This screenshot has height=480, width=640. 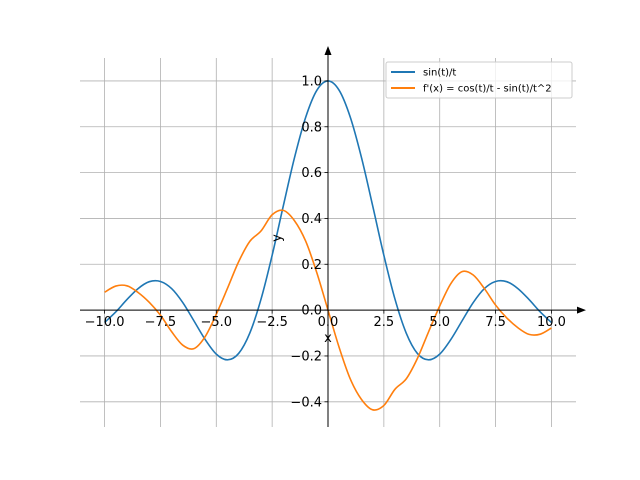 What do you see at coordinates (306, 356) in the screenshot?
I see `y-tick-label: −0.2` at bounding box center [306, 356].